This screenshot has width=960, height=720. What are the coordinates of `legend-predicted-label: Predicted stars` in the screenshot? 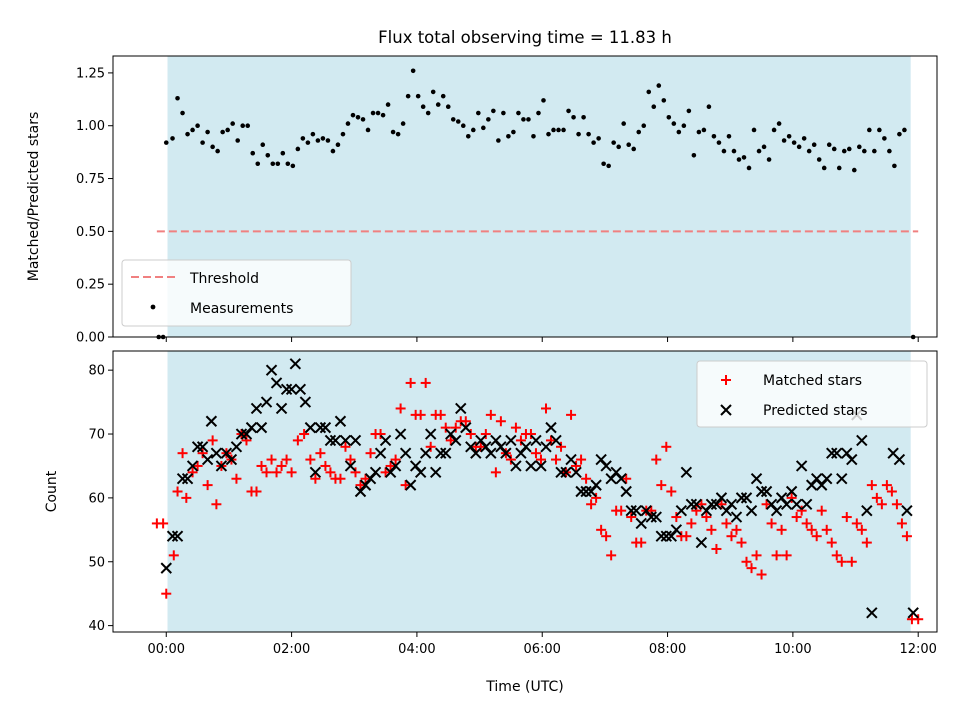 It's located at (815, 411).